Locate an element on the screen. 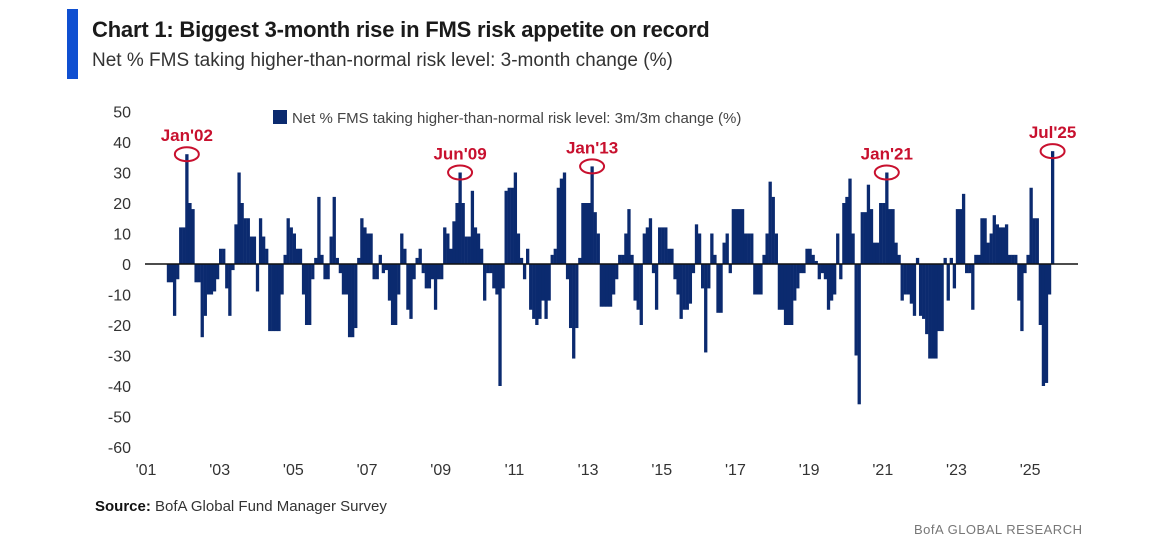 This screenshot has height=537, width=1164. y-tick-label: -10 is located at coordinates (119, 296).